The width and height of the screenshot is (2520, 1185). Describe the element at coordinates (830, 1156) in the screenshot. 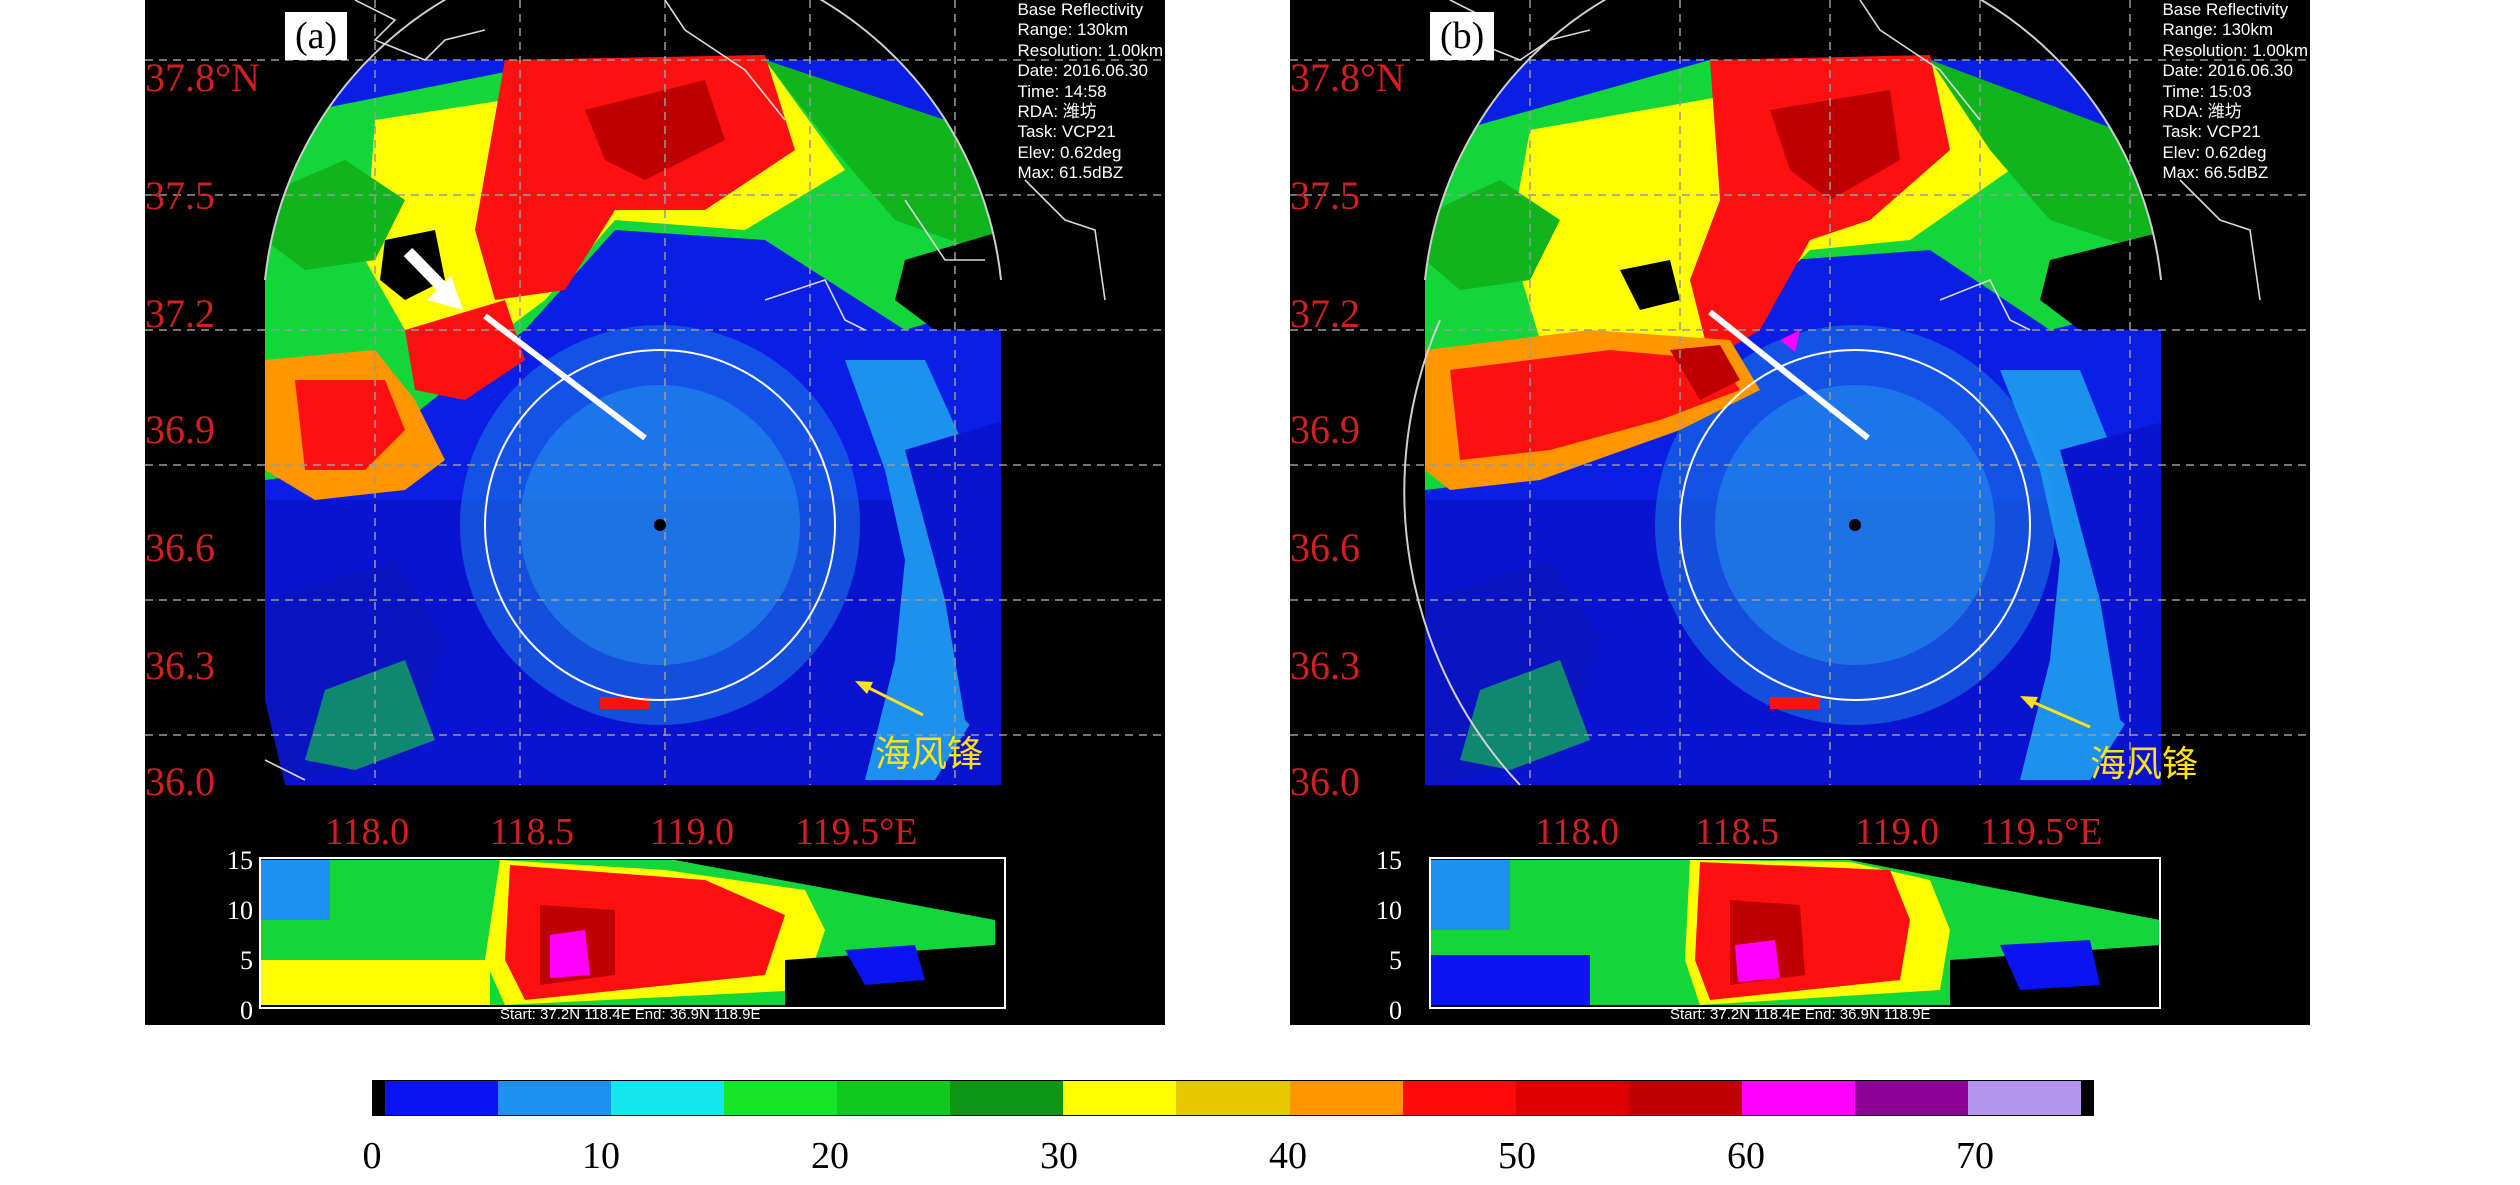

I see `colorbar-tick: 20` at that location.